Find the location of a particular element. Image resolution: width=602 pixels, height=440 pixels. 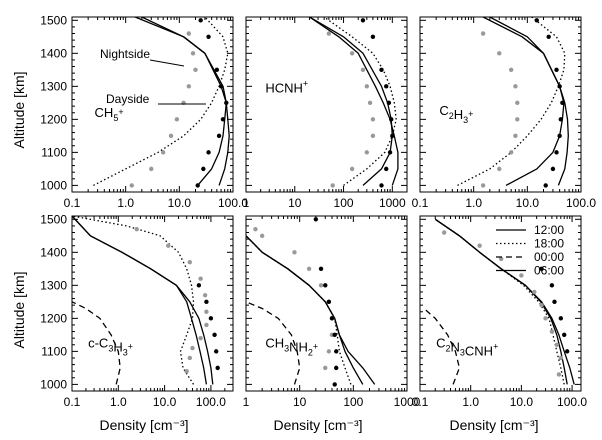

panel-2: 1 10 100 1000 HCNH+ is located at coordinates (325, 113).